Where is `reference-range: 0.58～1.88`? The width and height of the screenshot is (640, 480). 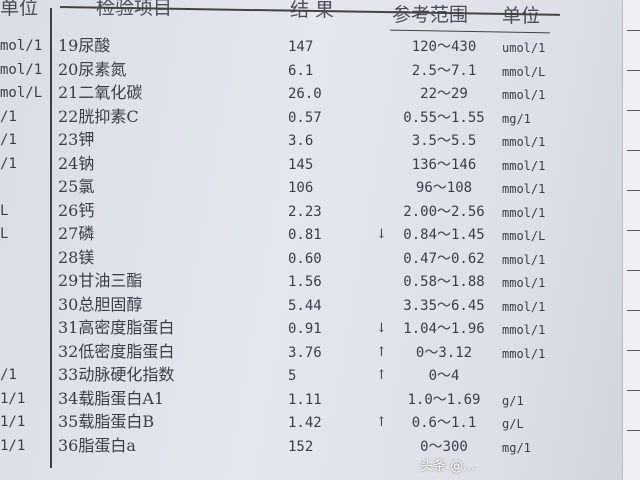 reference-range: 0.58～1.88 is located at coordinates (444, 282).